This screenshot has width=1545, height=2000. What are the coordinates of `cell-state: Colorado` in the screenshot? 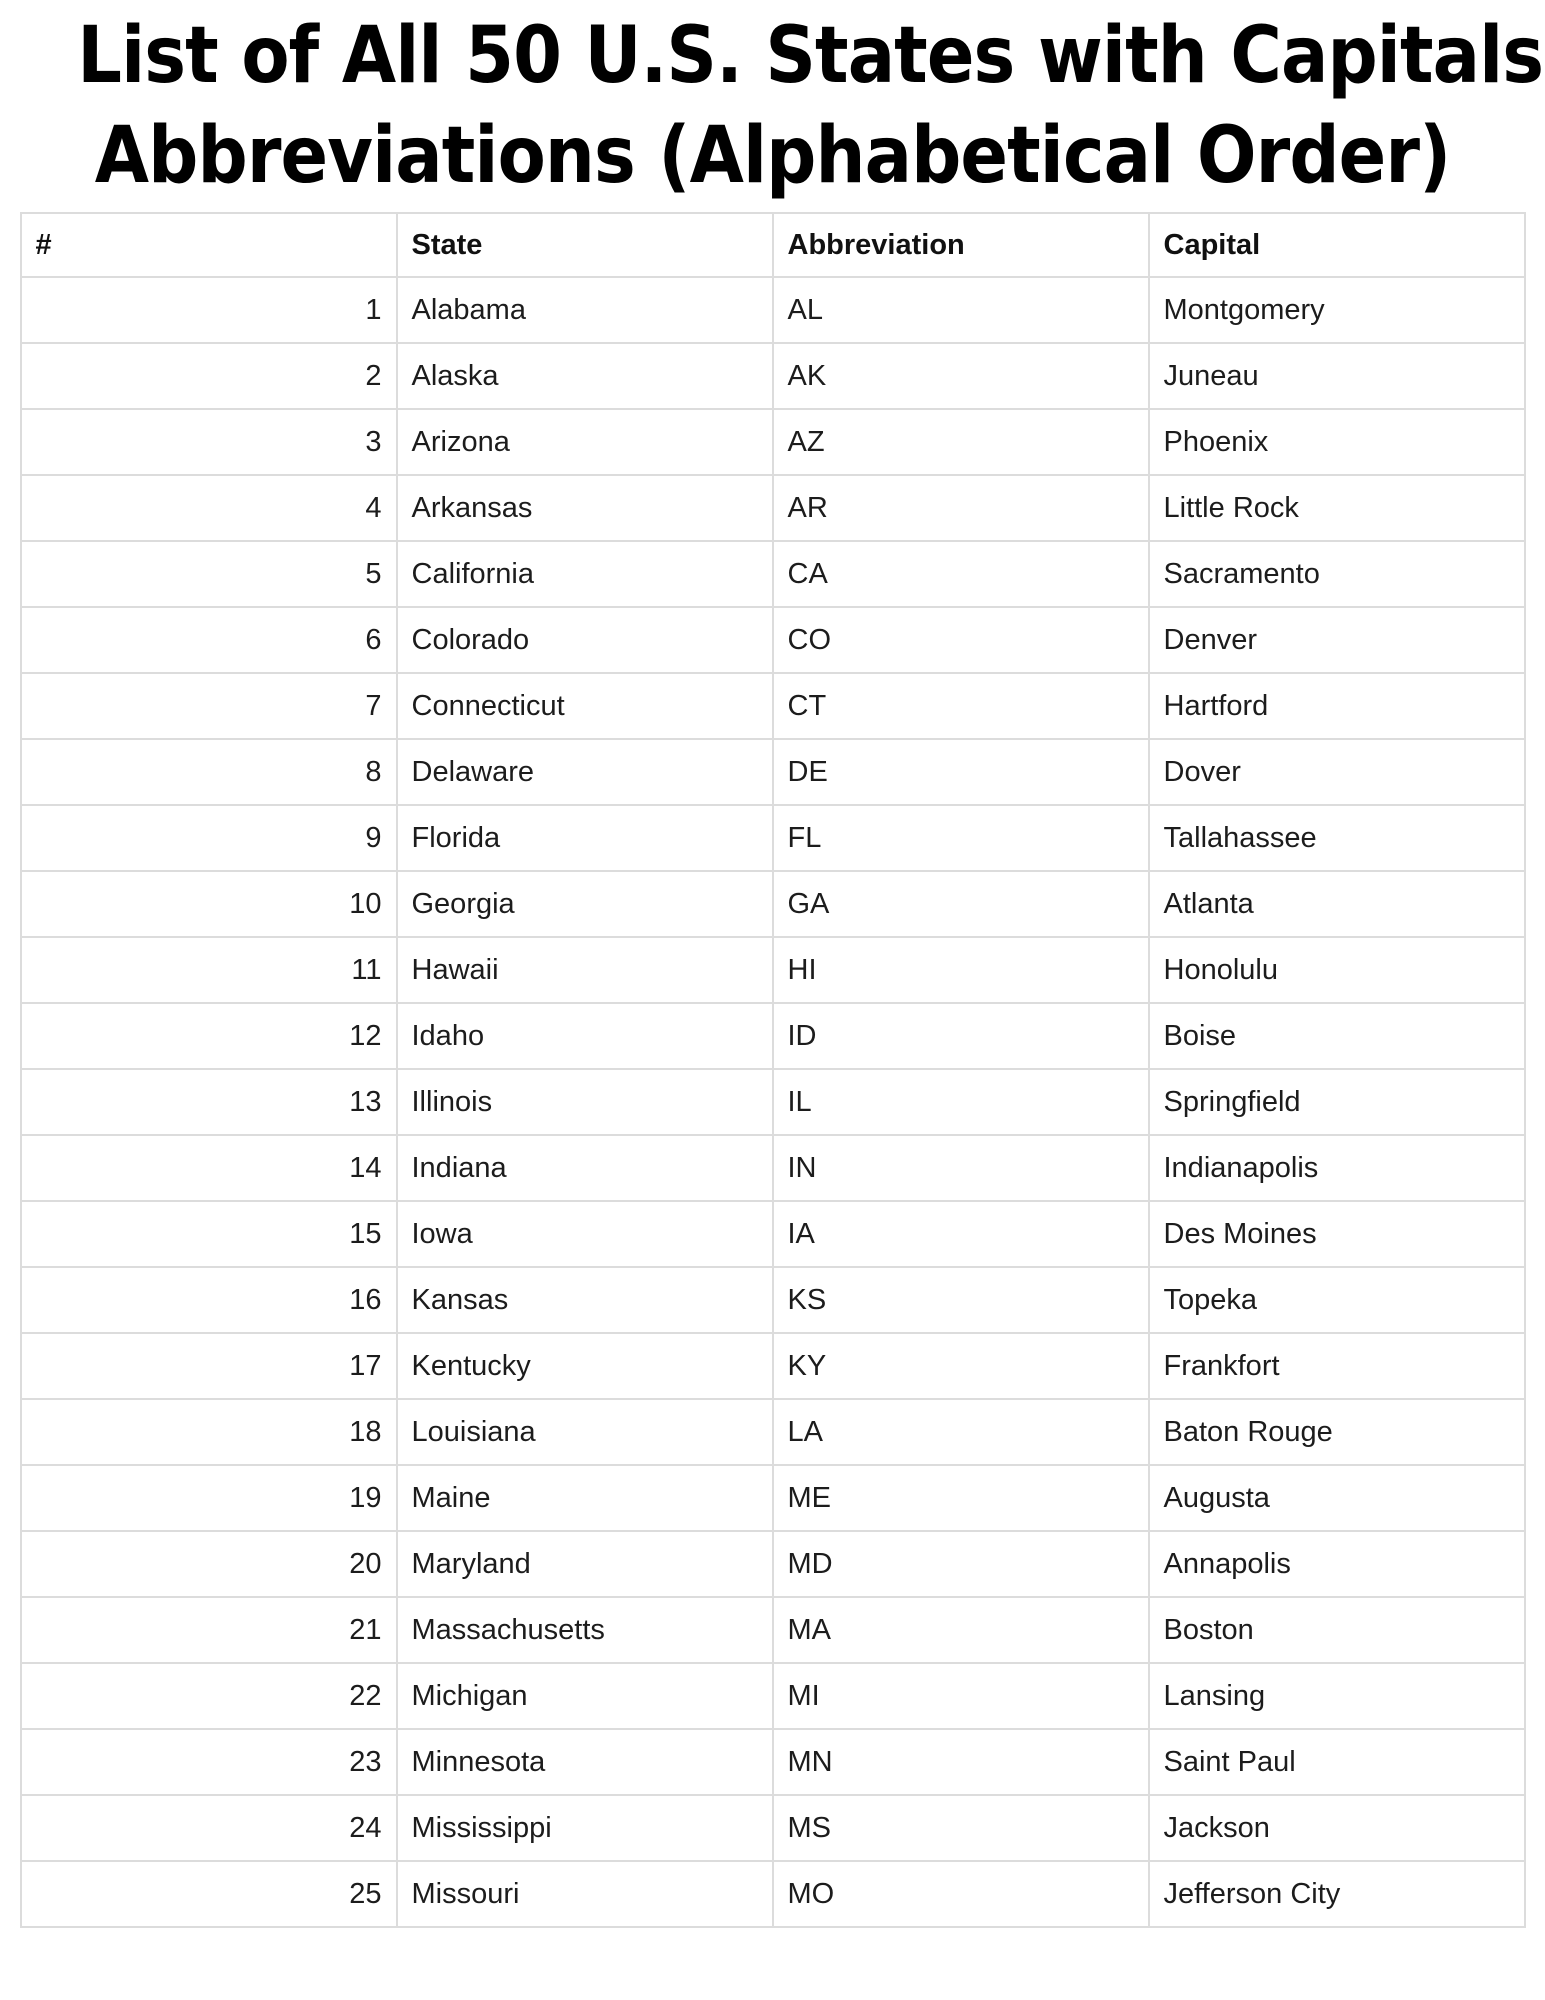 It's located at (584, 640).